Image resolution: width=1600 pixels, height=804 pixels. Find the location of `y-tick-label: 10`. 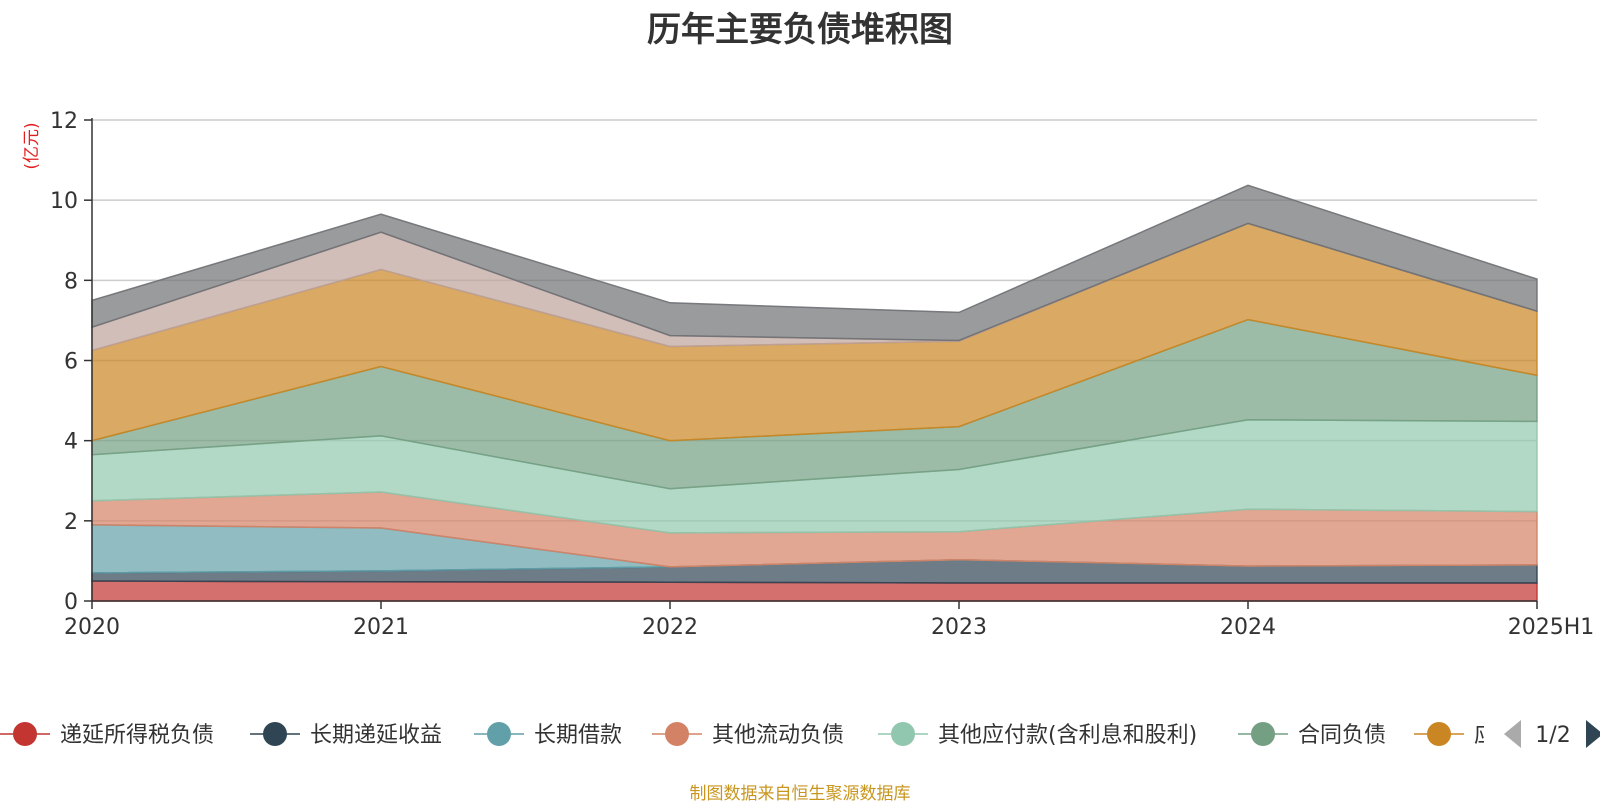

y-tick-label: 10 is located at coordinates (64, 201).